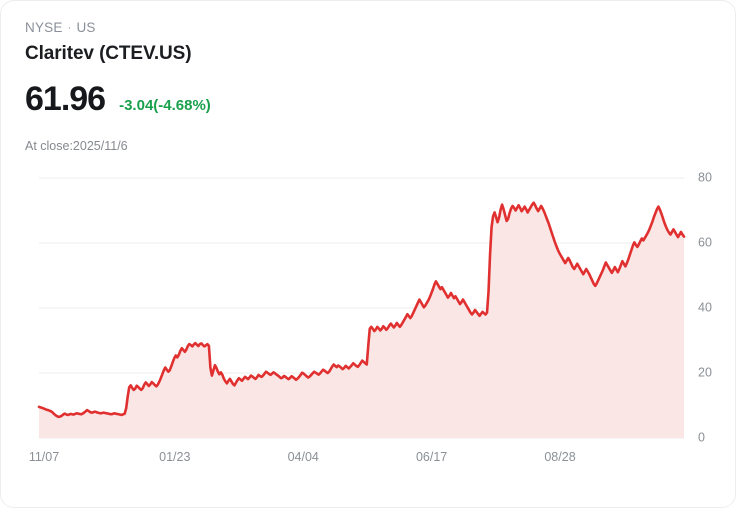  Describe the element at coordinates (86, 27) in the screenshot. I see `region-label: US` at that location.